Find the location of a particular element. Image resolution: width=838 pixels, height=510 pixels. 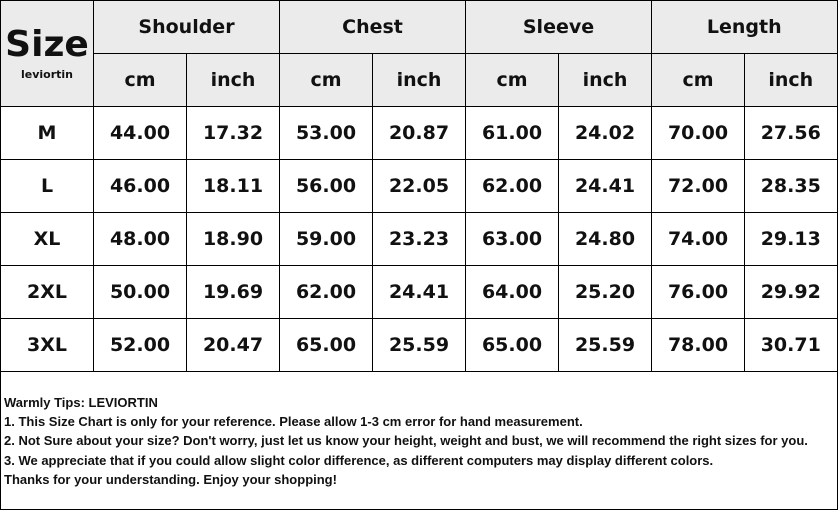

value-cell: 24.02 is located at coordinates (605, 133).